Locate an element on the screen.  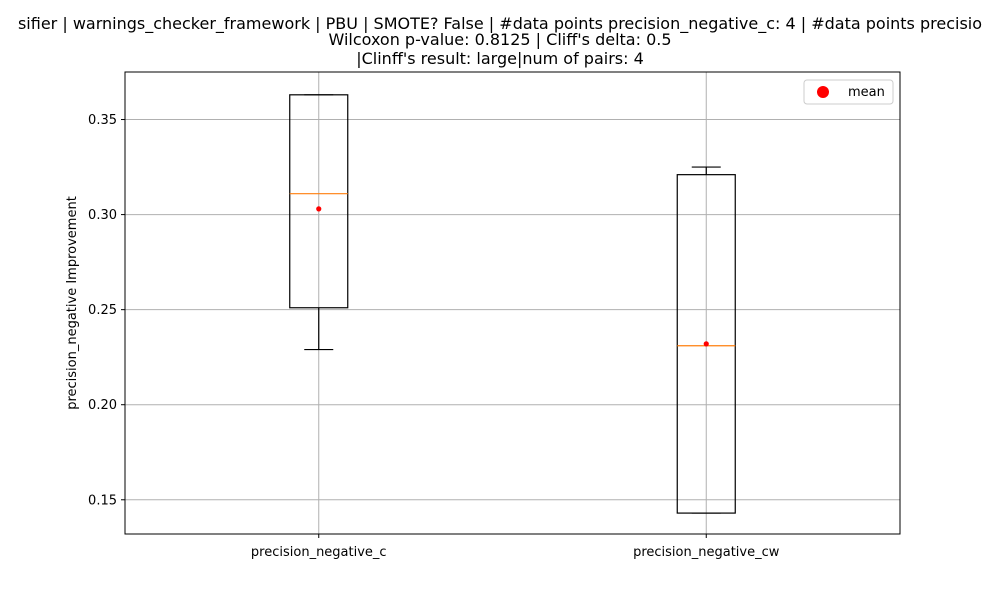
y-tick-label: 0.35 is located at coordinates (102, 120).